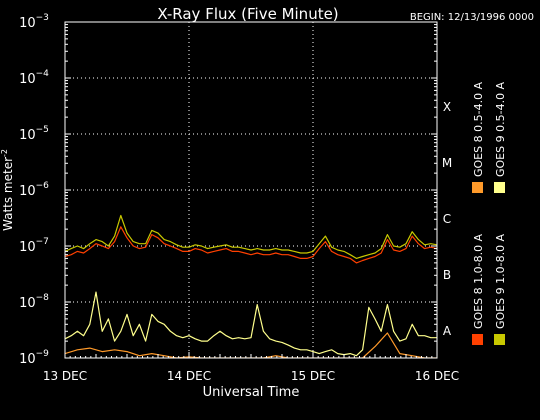 Image resolution: width=540 pixels, height=420 pixels. Describe the element at coordinates (43, 354) in the screenshot. I see `y-tick-exponent: −9` at that location.